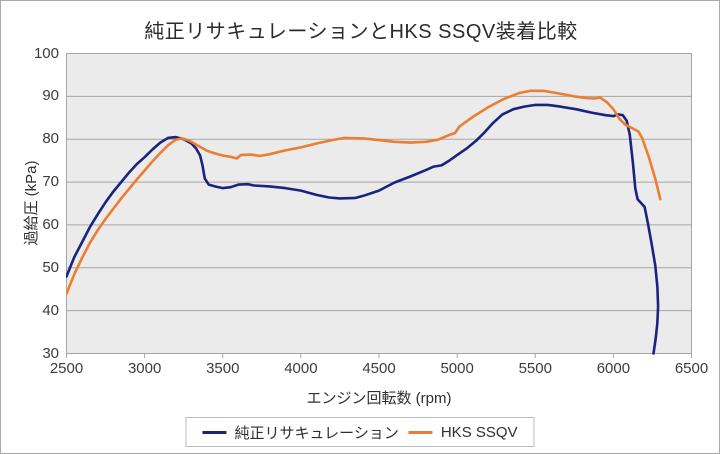  What do you see at coordinates (457, 368) in the screenshot?
I see `x-tick-label: 5000` at bounding box center [457, 368].